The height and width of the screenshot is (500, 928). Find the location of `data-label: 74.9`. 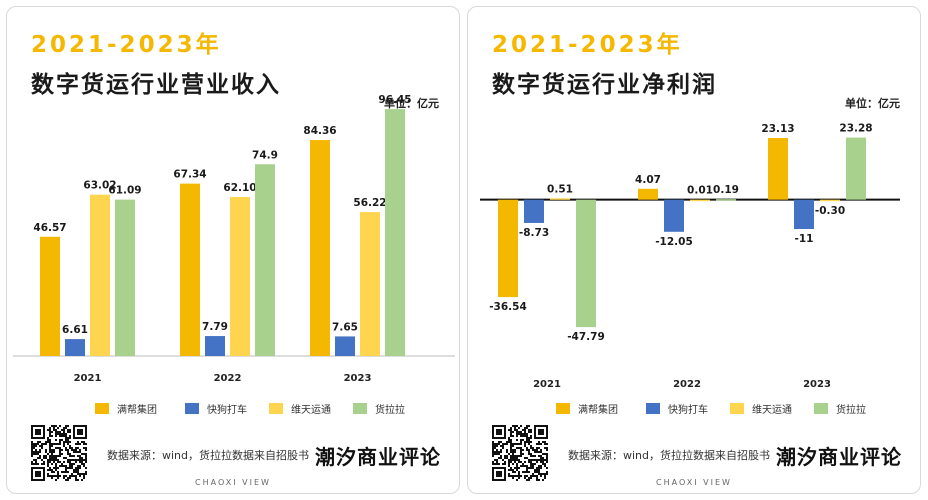

data-label: 74.9 is located at coordinates (265, 155).